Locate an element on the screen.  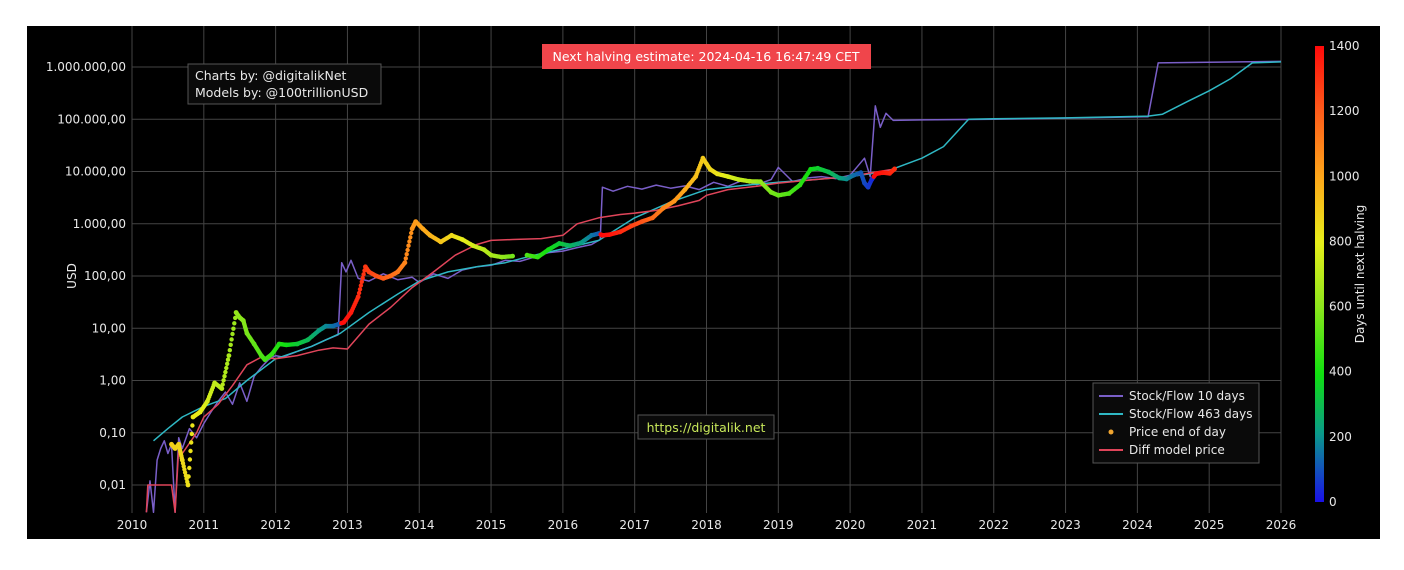
x-tick-label: 2019 is located at coordinates (778, 525).